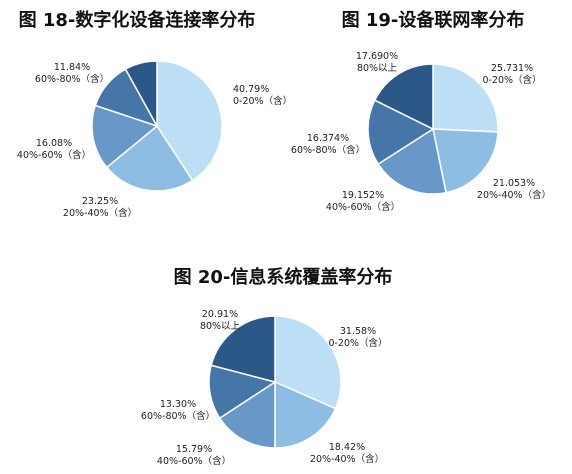 This screenshot has width=572, height=474. I want to click on slice-value-label: 25.731%, so click(512, 68).